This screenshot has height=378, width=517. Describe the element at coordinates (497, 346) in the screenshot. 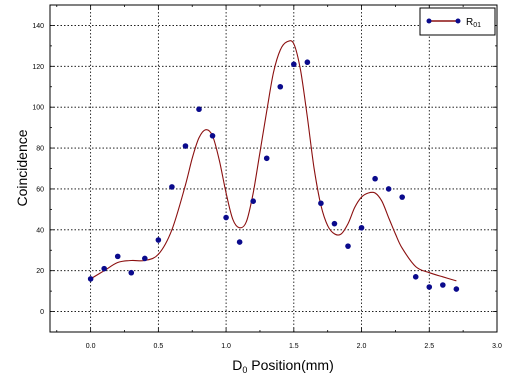

I see `x-tick-label: 3.0` at that location.